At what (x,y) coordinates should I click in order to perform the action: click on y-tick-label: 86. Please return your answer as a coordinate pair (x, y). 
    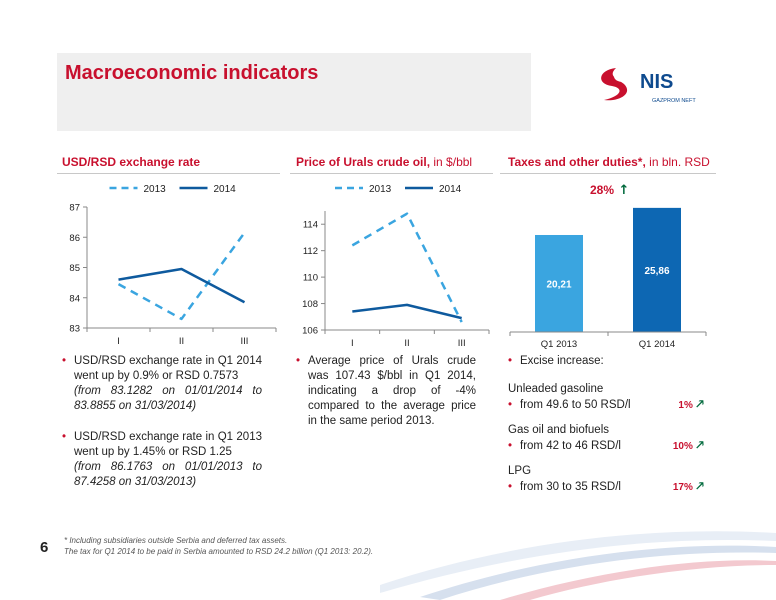
    Looking at the image, I should click on (74, 238).